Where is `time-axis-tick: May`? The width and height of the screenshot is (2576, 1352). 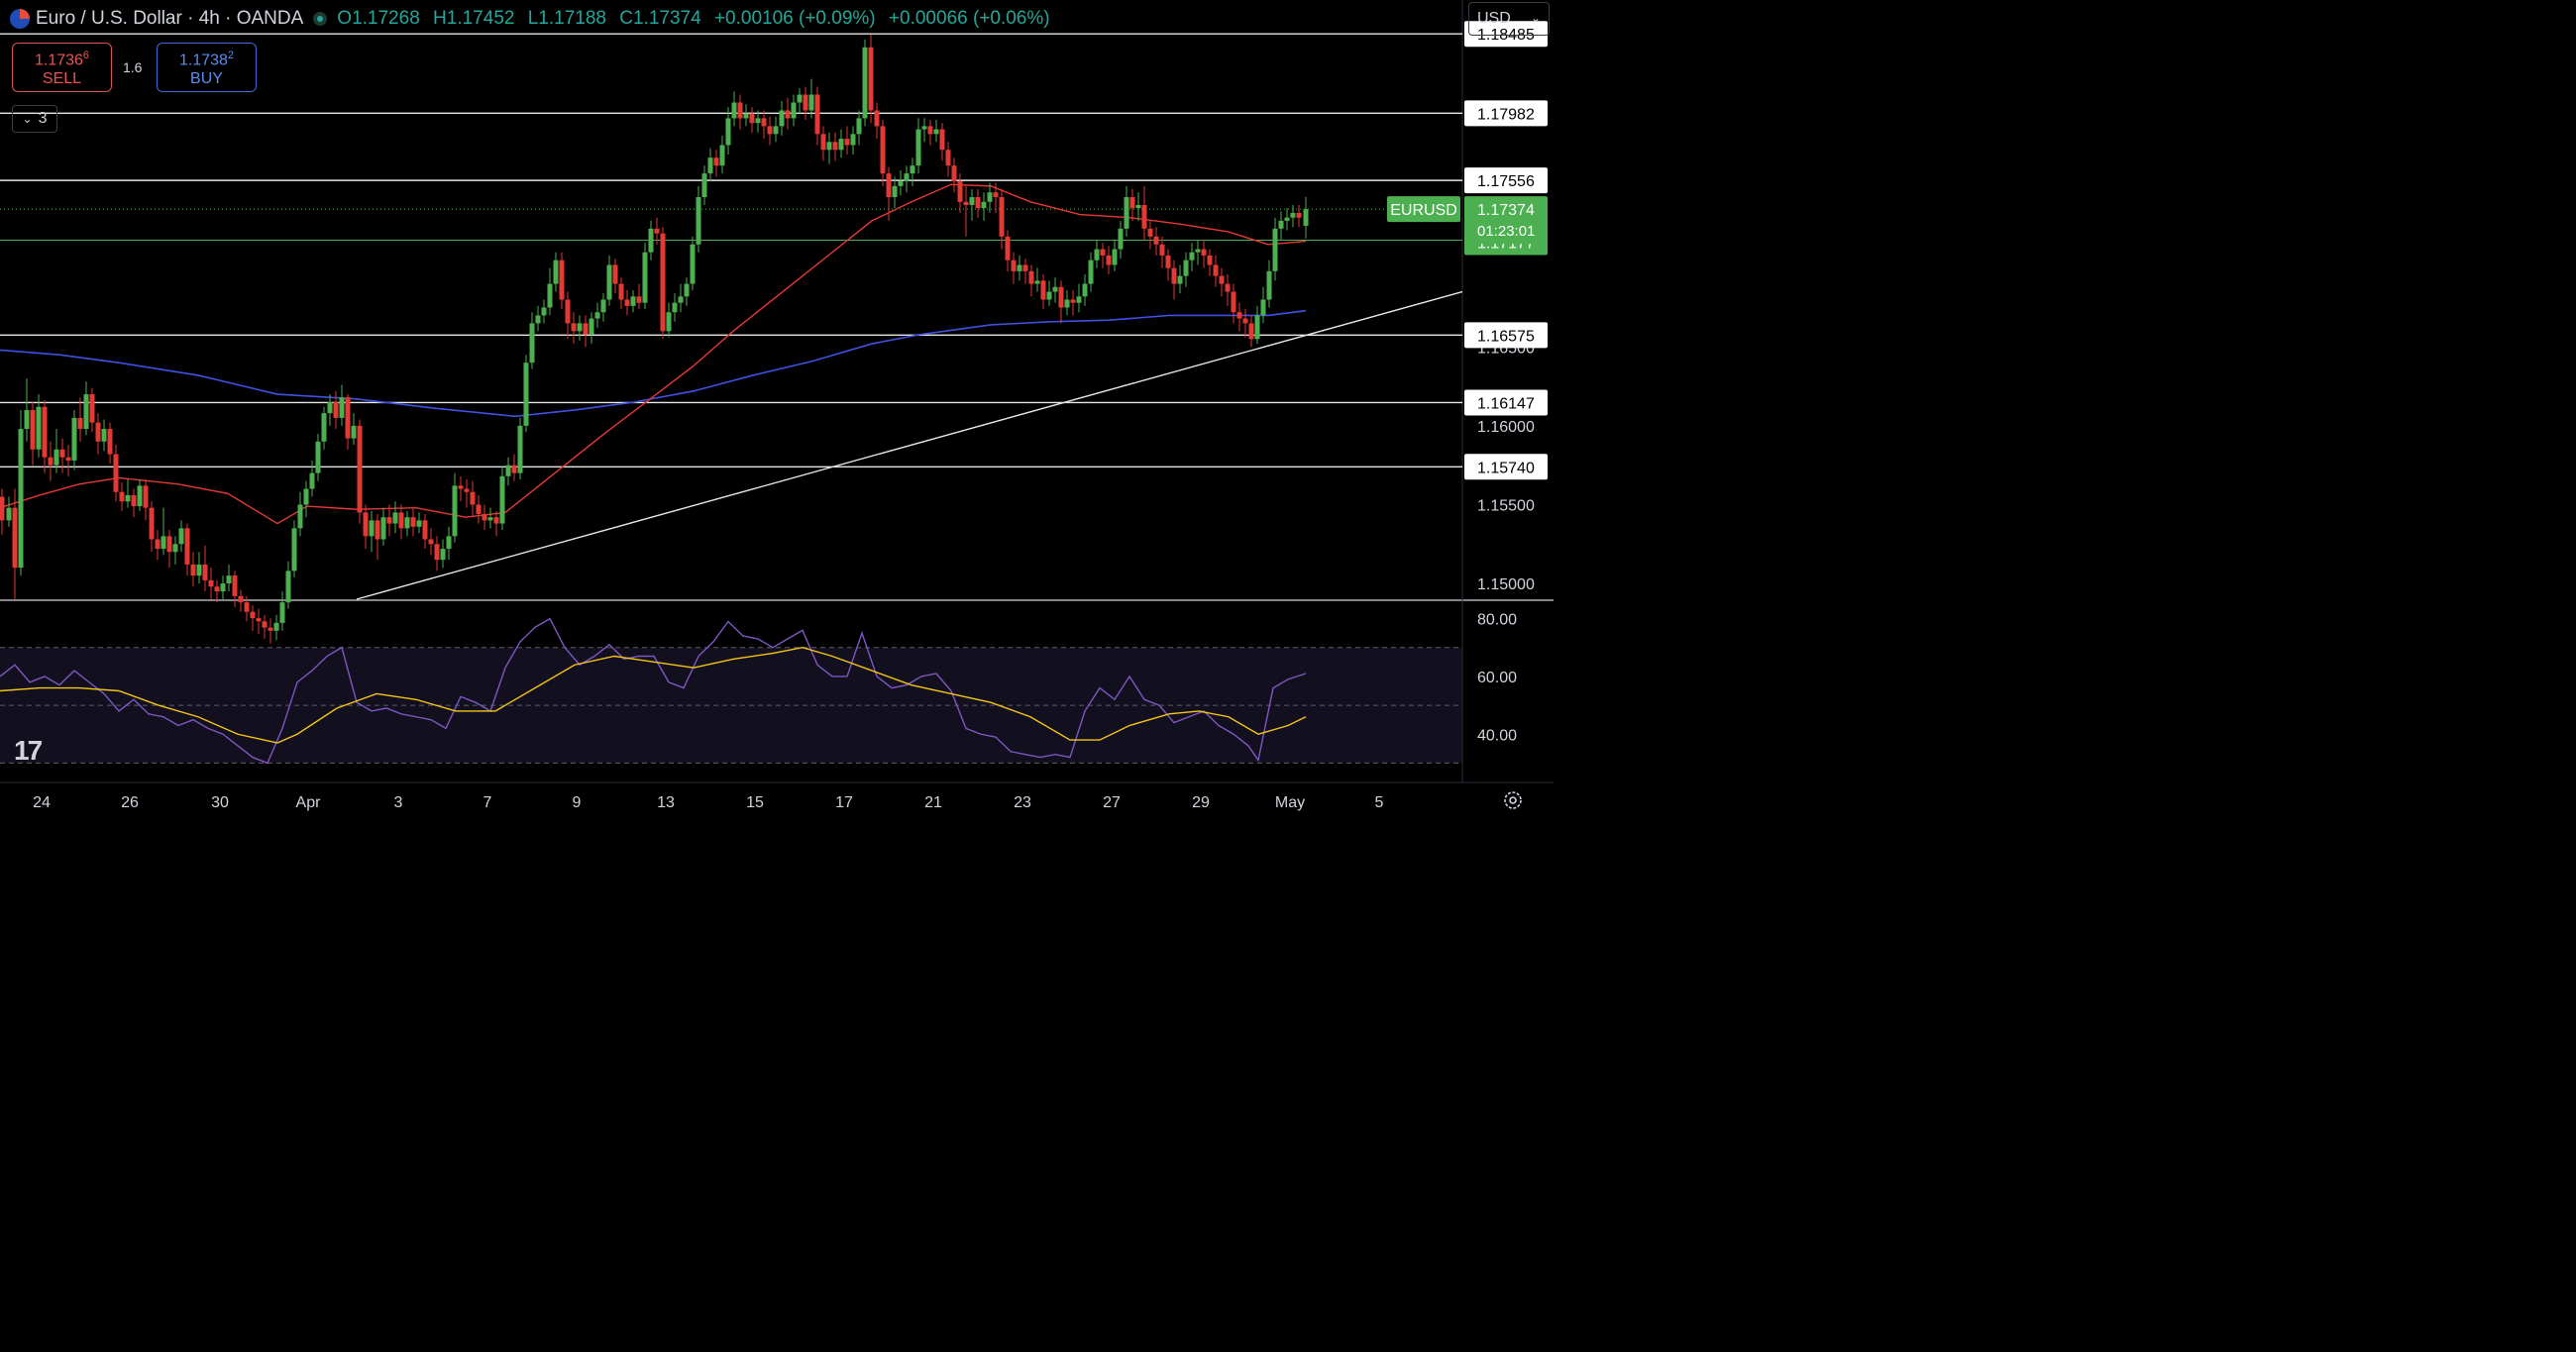
time-axis-tick: May is located at coordinates (1290, 802).